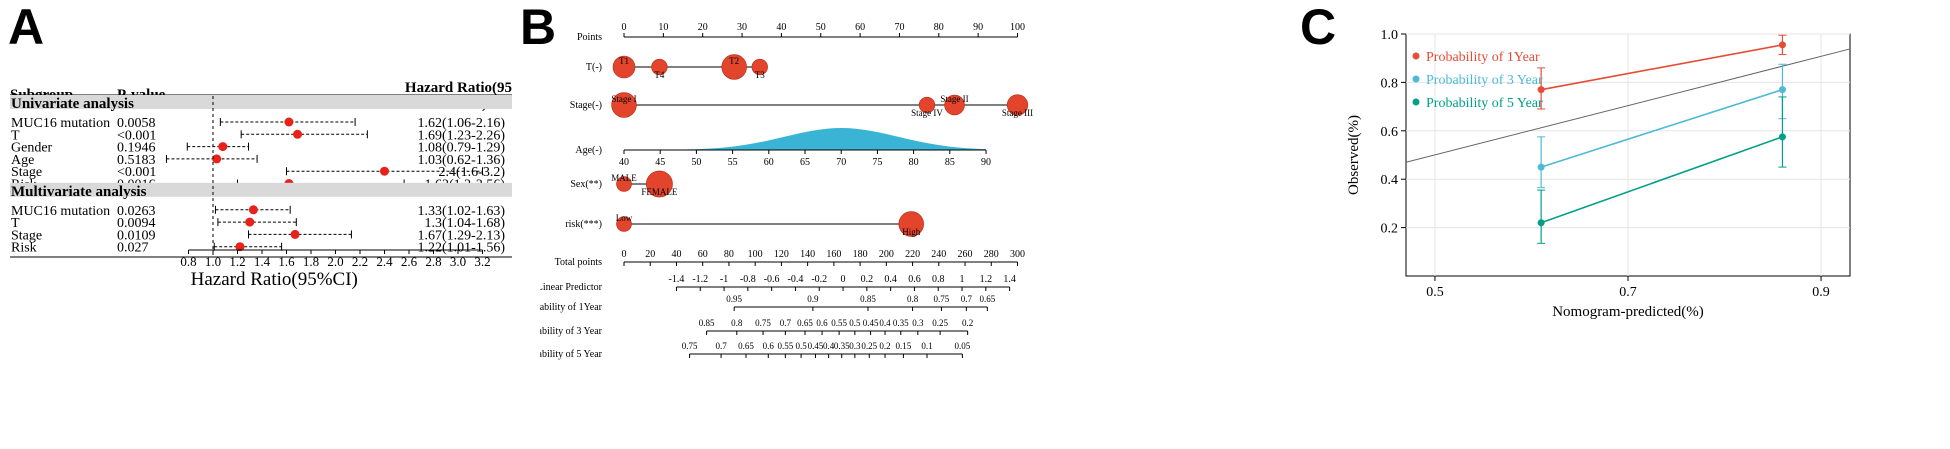 This screenshot has width=1950, height=449. What do you see at coordinates (624, 178) in the screenshot?
I see `level-label: MALE` at bounding box center [624, 178].